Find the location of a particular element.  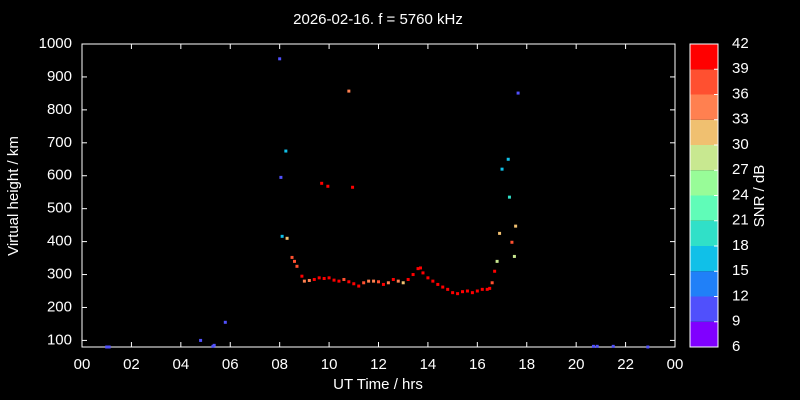

y-tick-label: 600 is located at coordinates (59, 175).